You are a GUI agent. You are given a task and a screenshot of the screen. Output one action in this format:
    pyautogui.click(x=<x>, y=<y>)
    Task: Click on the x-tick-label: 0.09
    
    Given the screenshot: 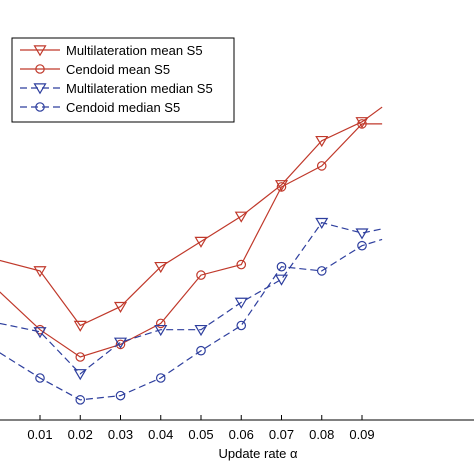 What is the action you would take?
    pyautogui.click(x=361, y=434)
    